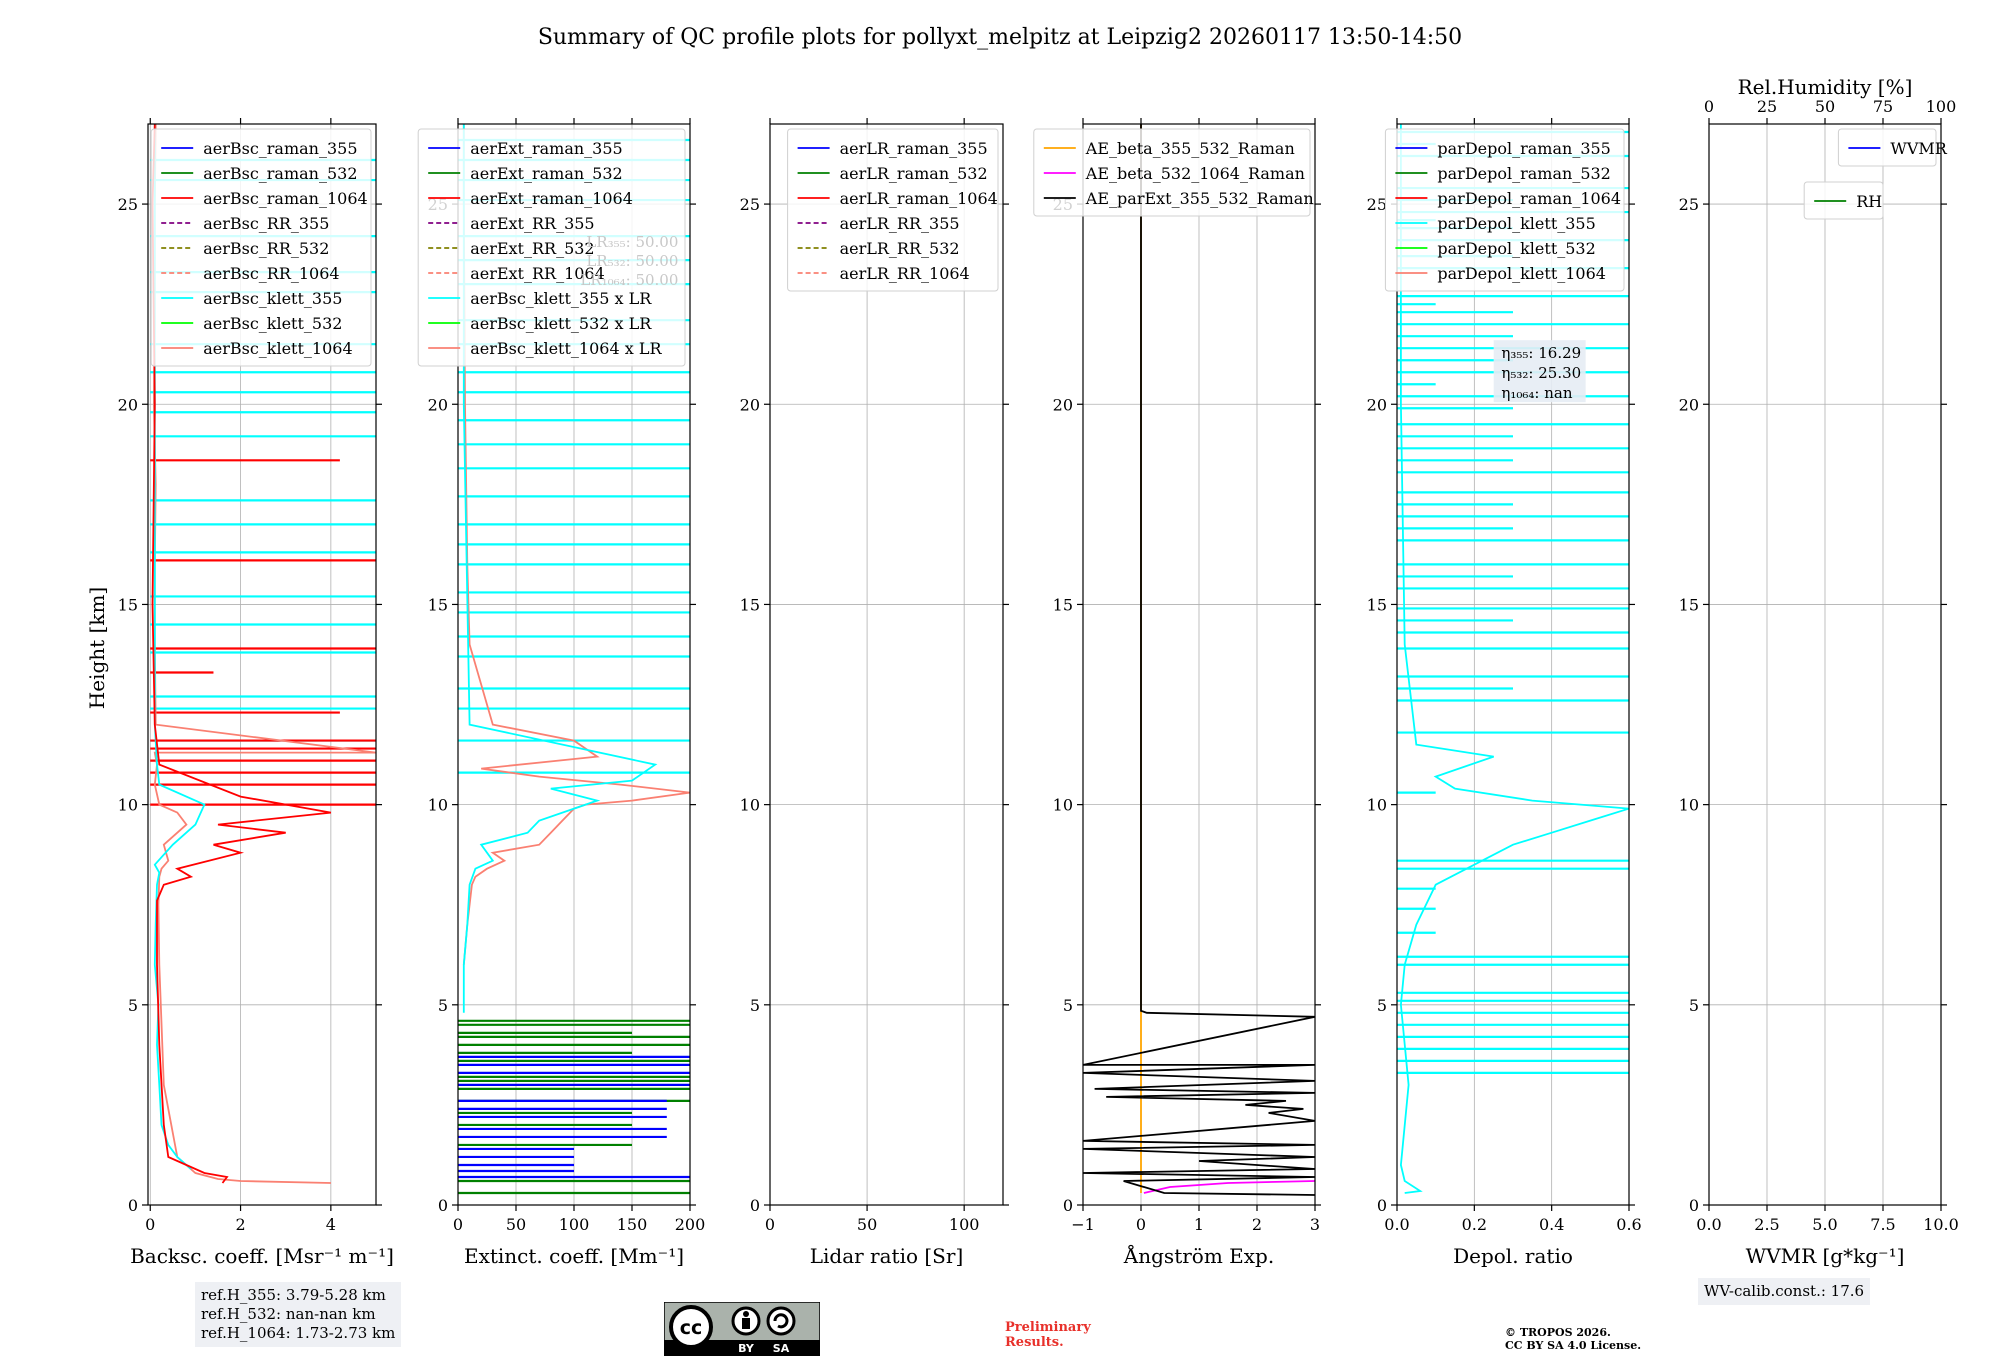 The width and height of the screenshot is (2000, 1360). I want to click on legend-label: parDepol_klett_1064, so click(1521, 273).